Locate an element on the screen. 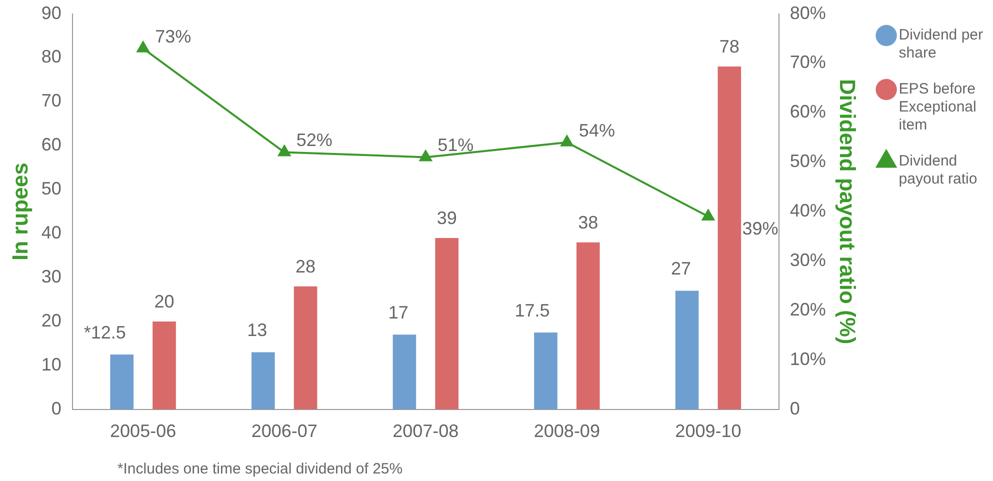 The image size is (993, 481). y-tick-label: 20 is located at coordinates (51, 320).